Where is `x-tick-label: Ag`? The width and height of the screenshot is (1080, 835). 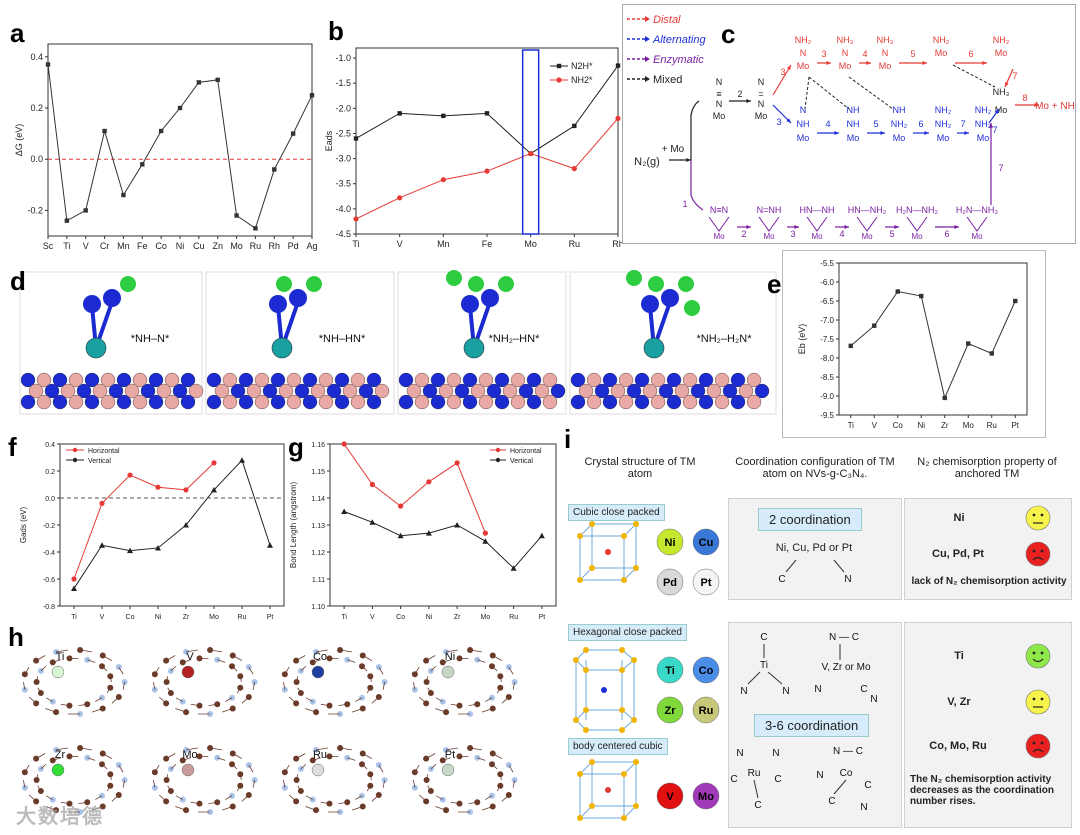 x-tick-label: Ag is located at coordinates (311, 246).